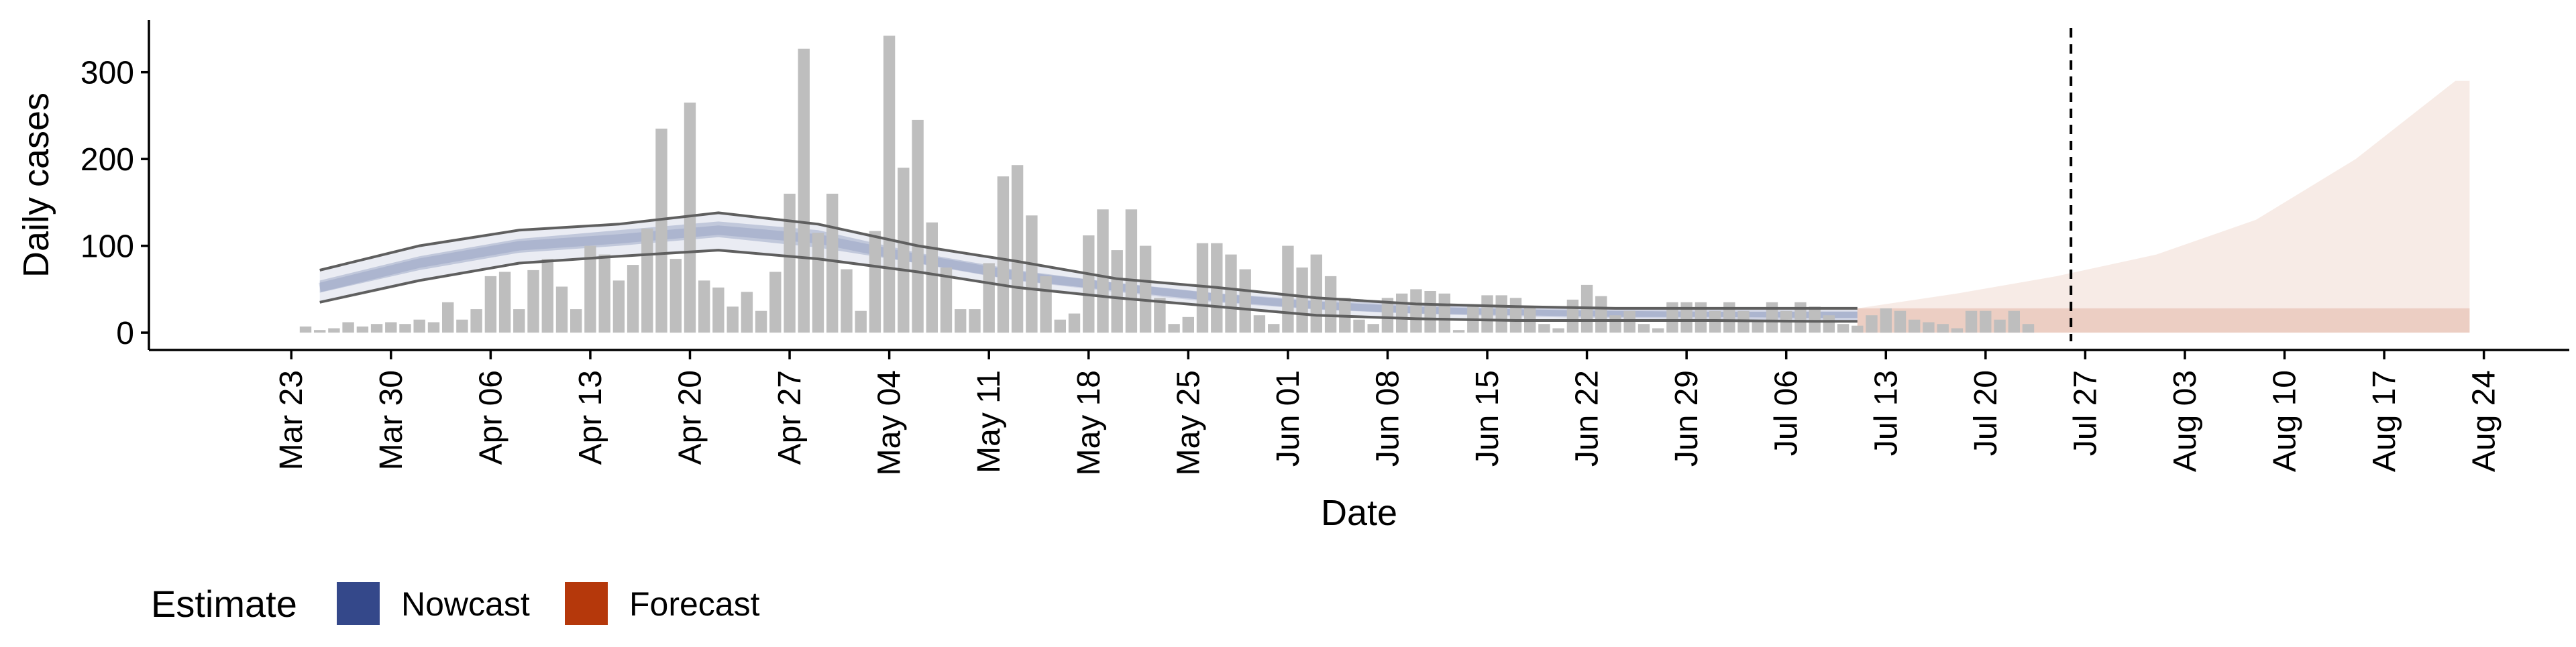 This screenshot has height=647, width=2576. I want to click on x-tick-label: Apr 27, so click(790, 417).